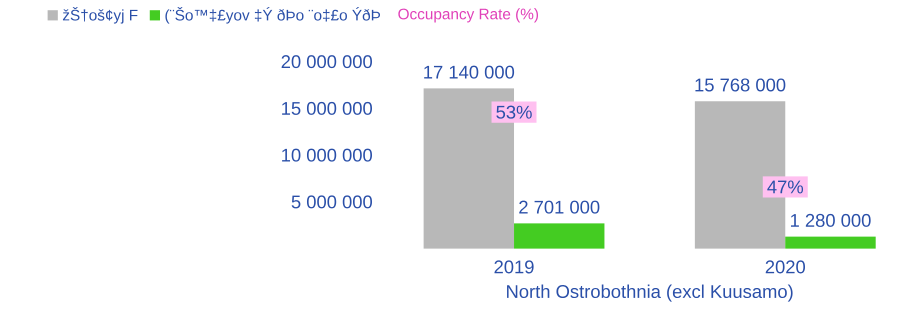 Image resolution: width=921 pixels, height=319 pixels. What do you see at coordinates (559, 207) in the screenshot?
I see `data-label: 2 701 000` at bounding box center [559, 207].